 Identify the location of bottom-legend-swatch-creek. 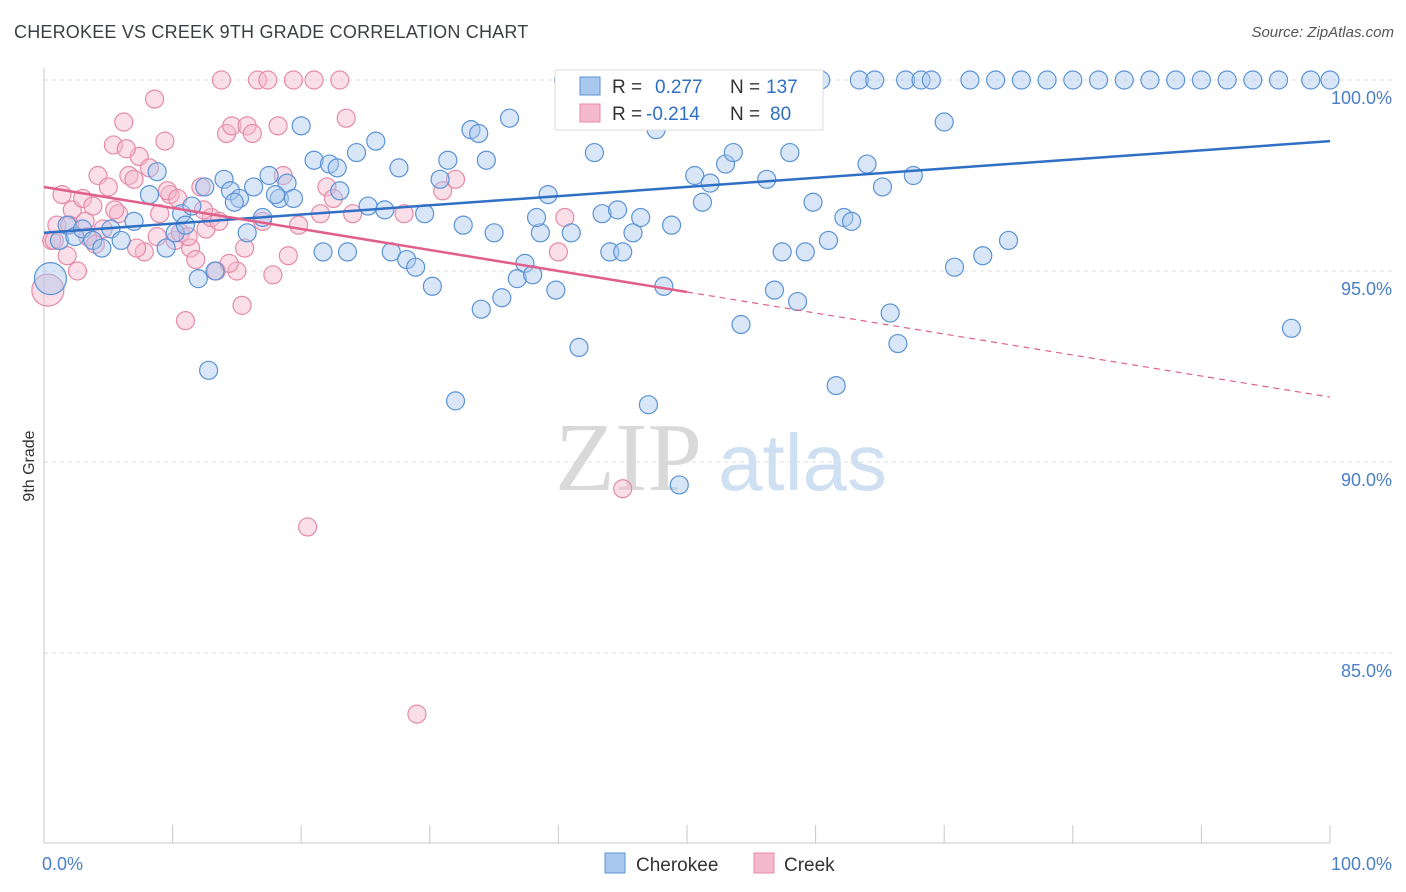
(764, 863).